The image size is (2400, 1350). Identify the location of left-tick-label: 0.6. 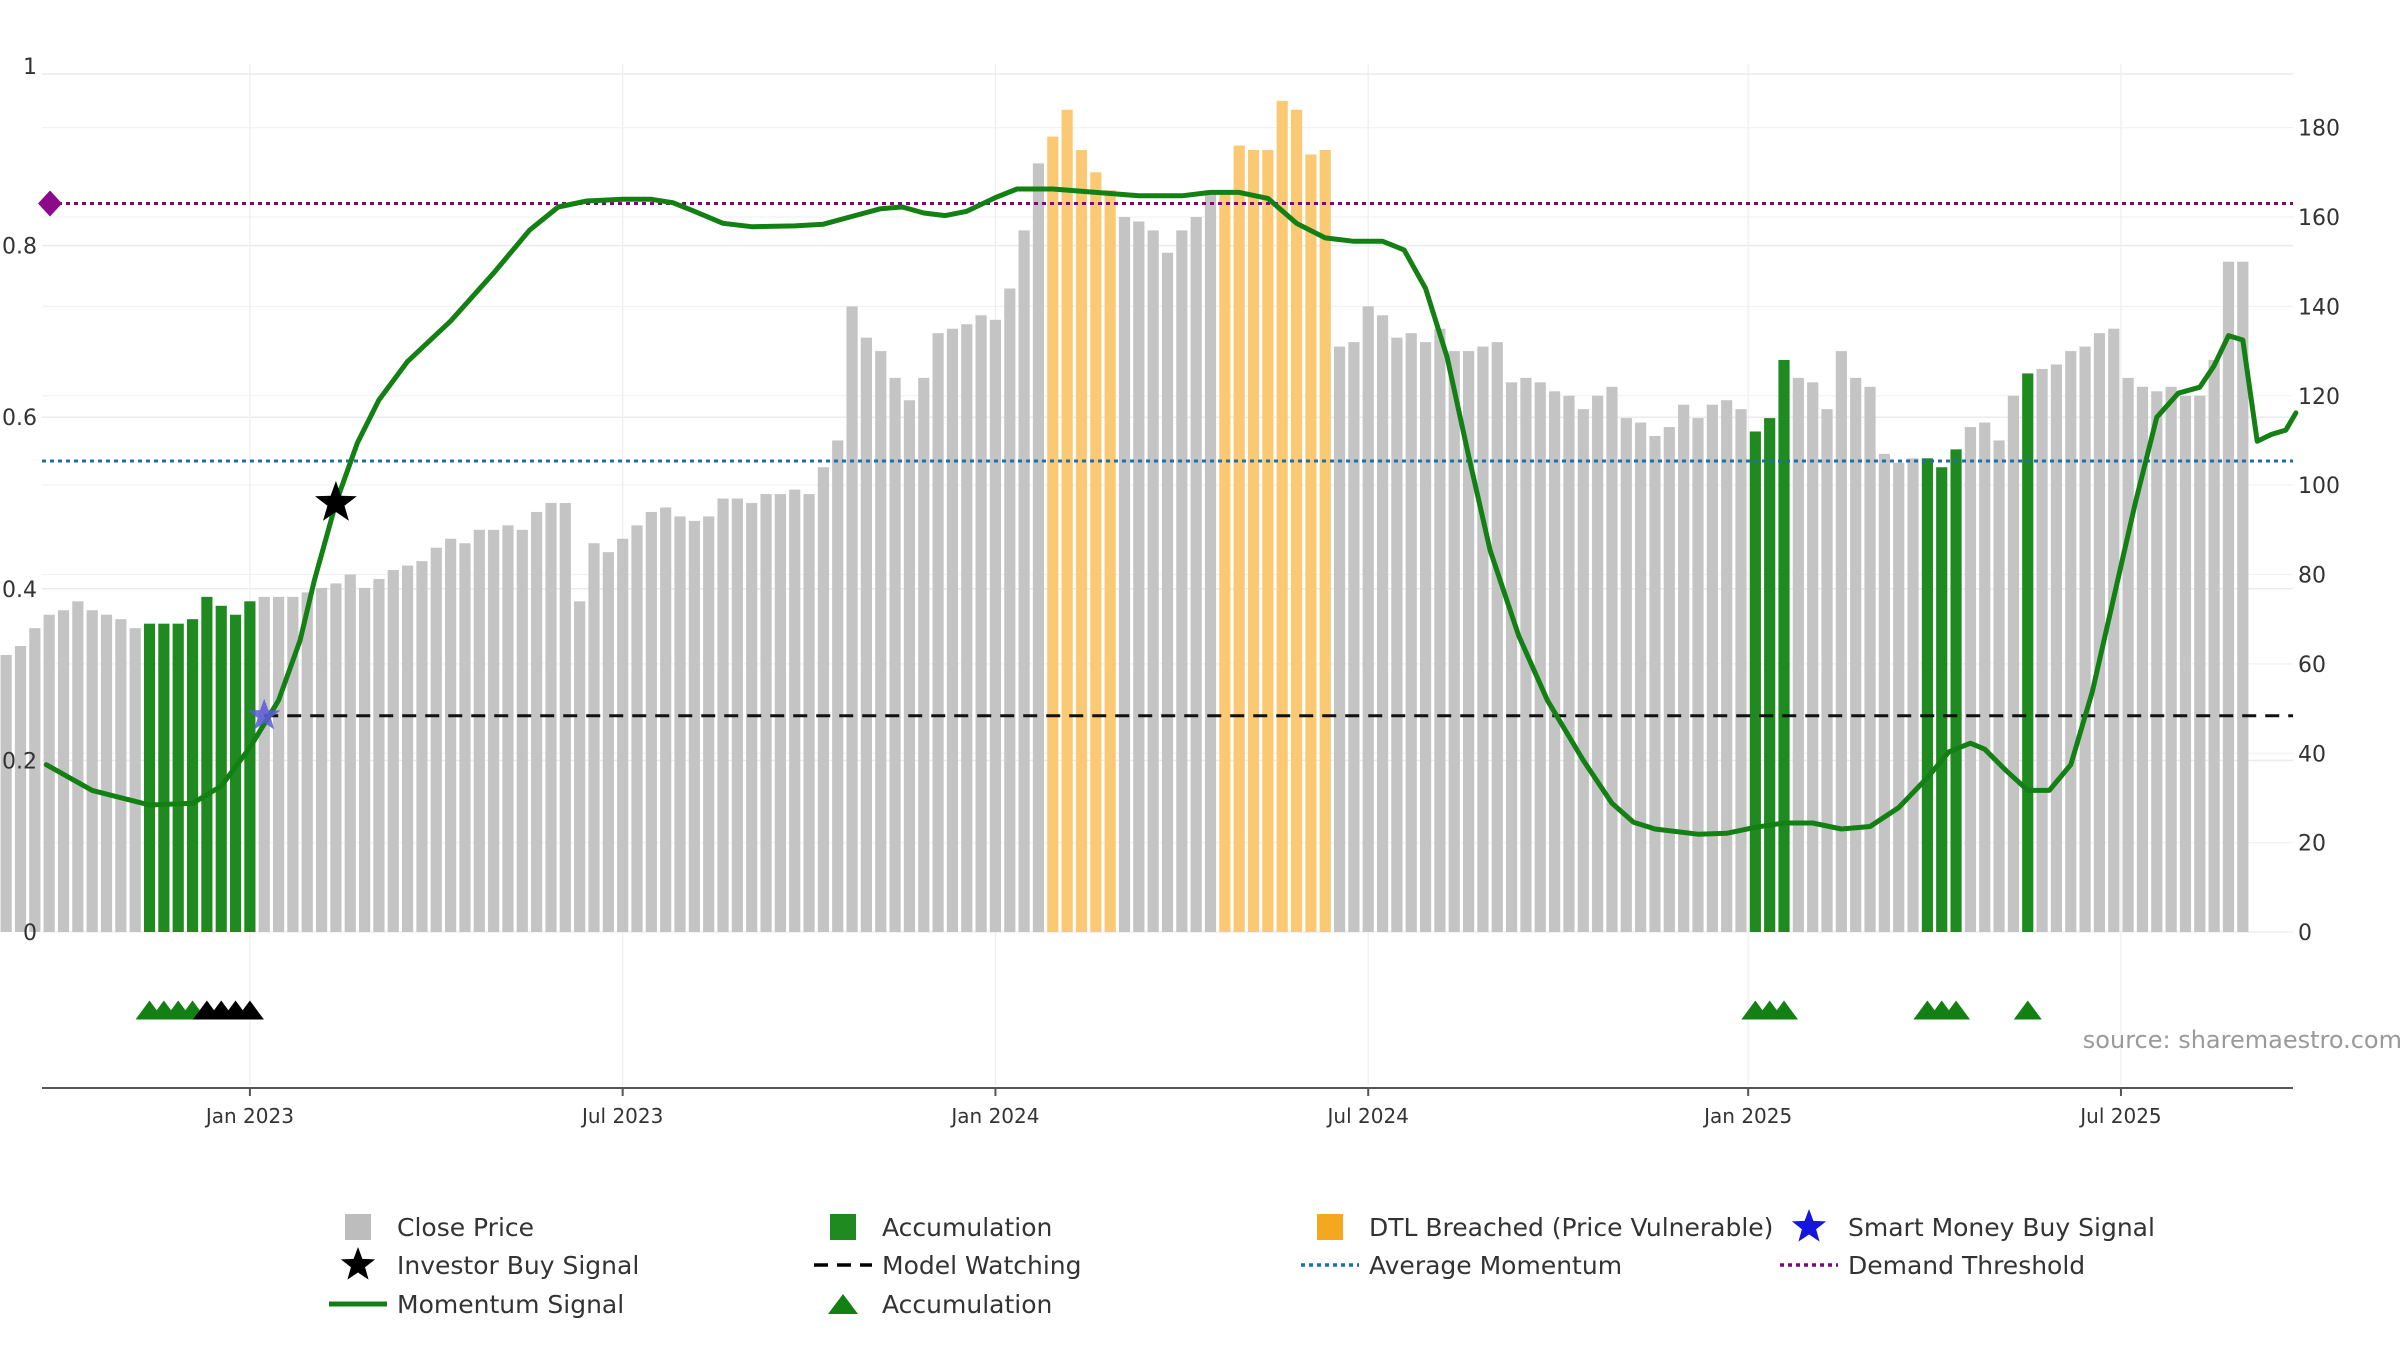
(19, 418).